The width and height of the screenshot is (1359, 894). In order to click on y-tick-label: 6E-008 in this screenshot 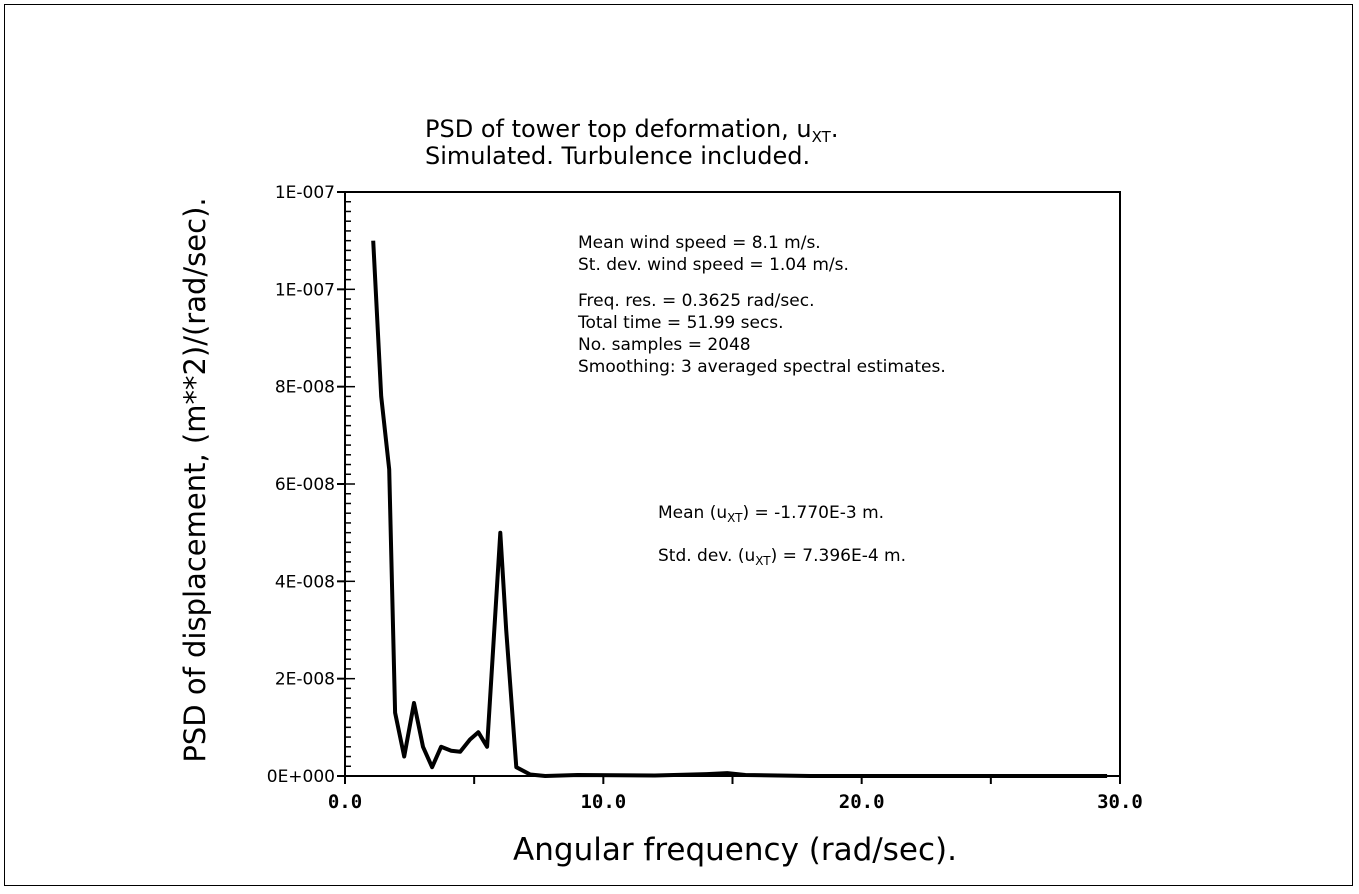, I will do `click(305, 485)`.